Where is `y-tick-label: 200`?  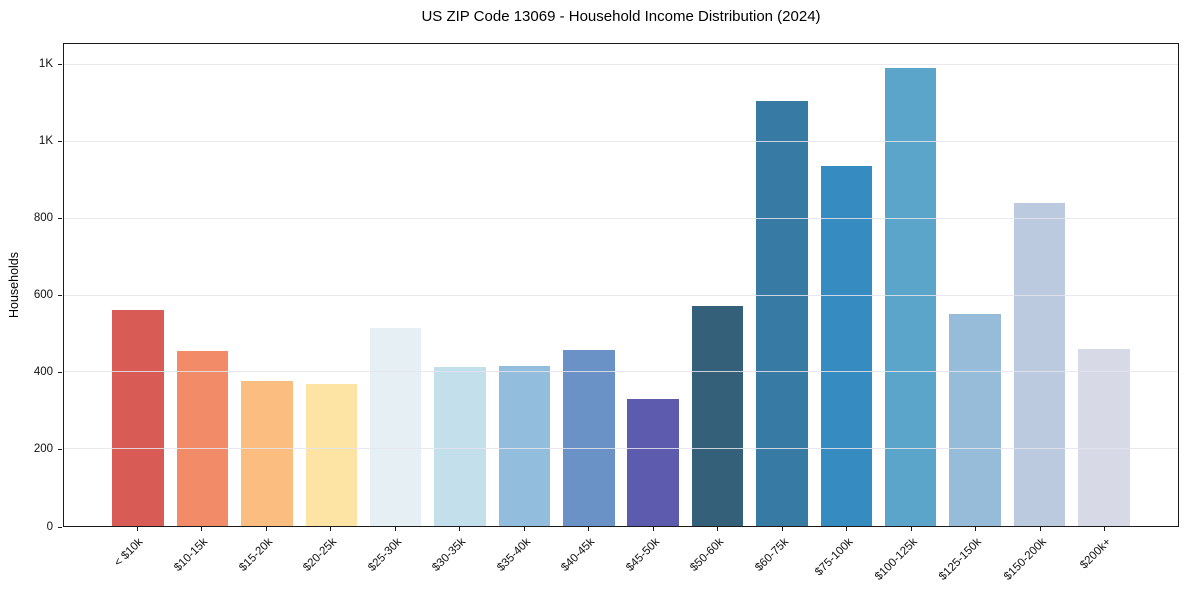
y-tick-label: 200 is located at coordinates (43, 449).